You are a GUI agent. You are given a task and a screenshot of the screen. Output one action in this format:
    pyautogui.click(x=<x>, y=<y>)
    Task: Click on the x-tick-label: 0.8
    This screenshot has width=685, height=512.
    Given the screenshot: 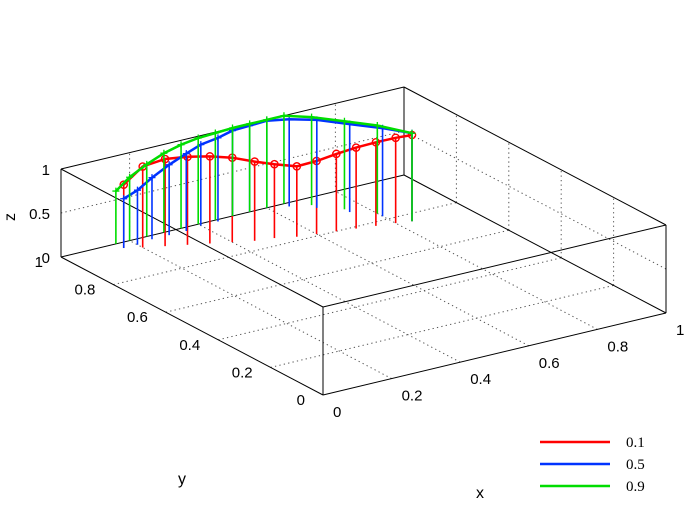 What is the action you would take?
    pyautogui.click(x=617, y=346)
    